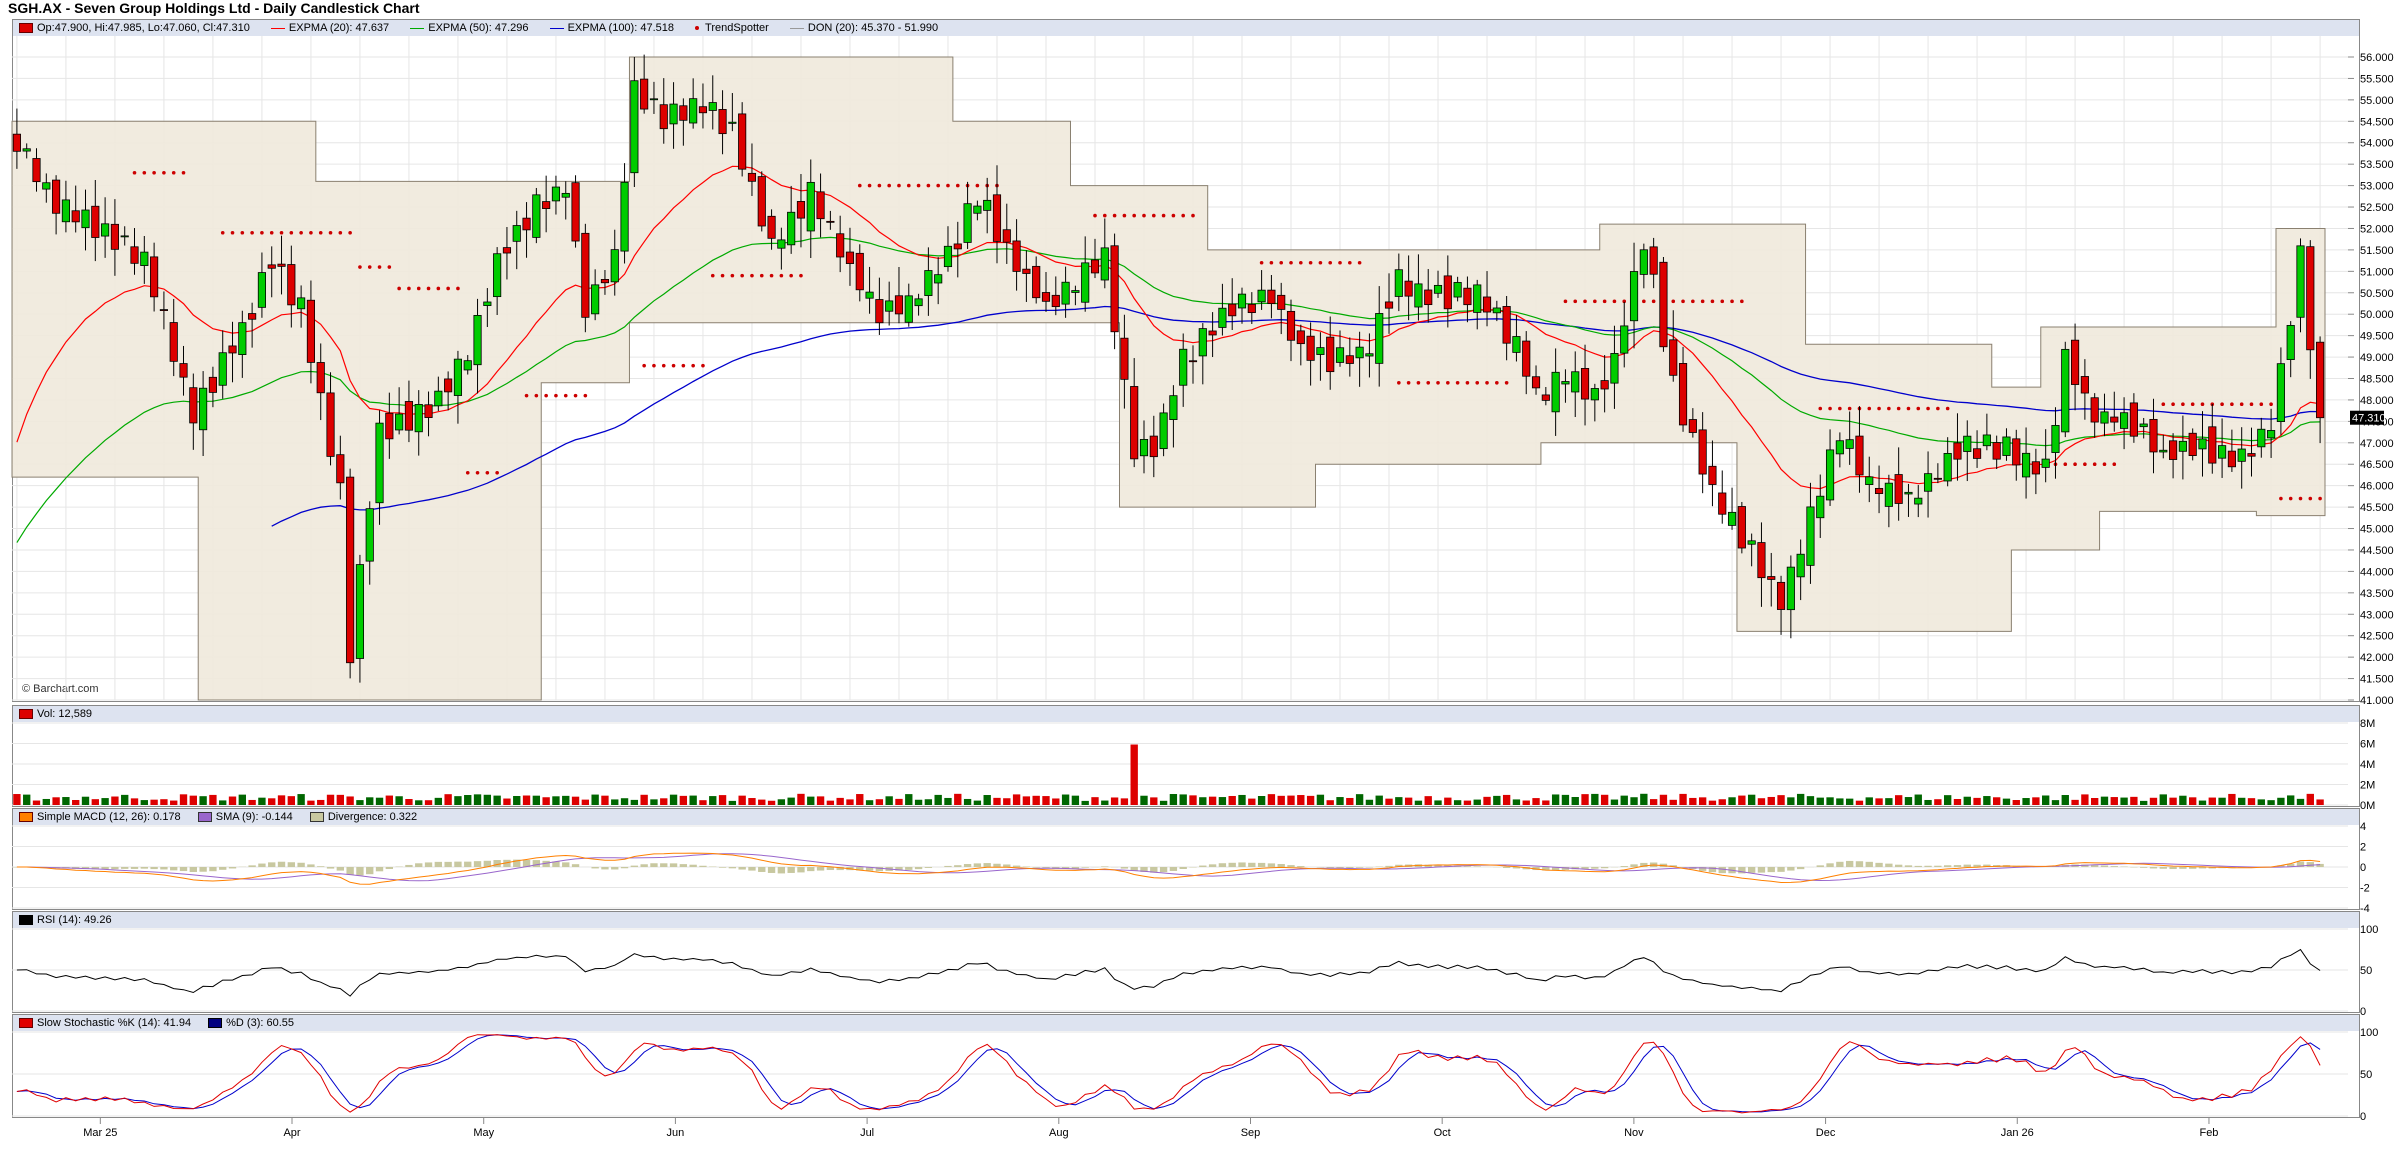 The width and height of the screenshot is (2400, 1154). I want to click on price-tick-label: 43.000, so click(2377, 615).